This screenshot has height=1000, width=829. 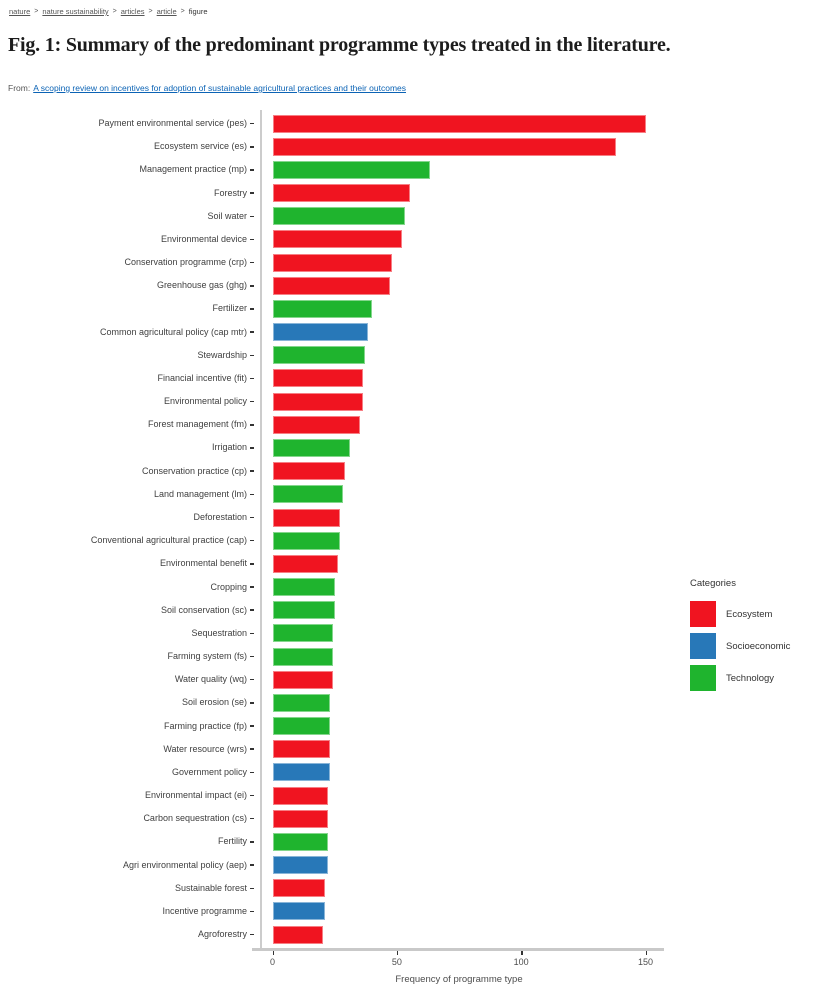 I want to click on chart-row: Fertilizer, so click(x=414, y=308).